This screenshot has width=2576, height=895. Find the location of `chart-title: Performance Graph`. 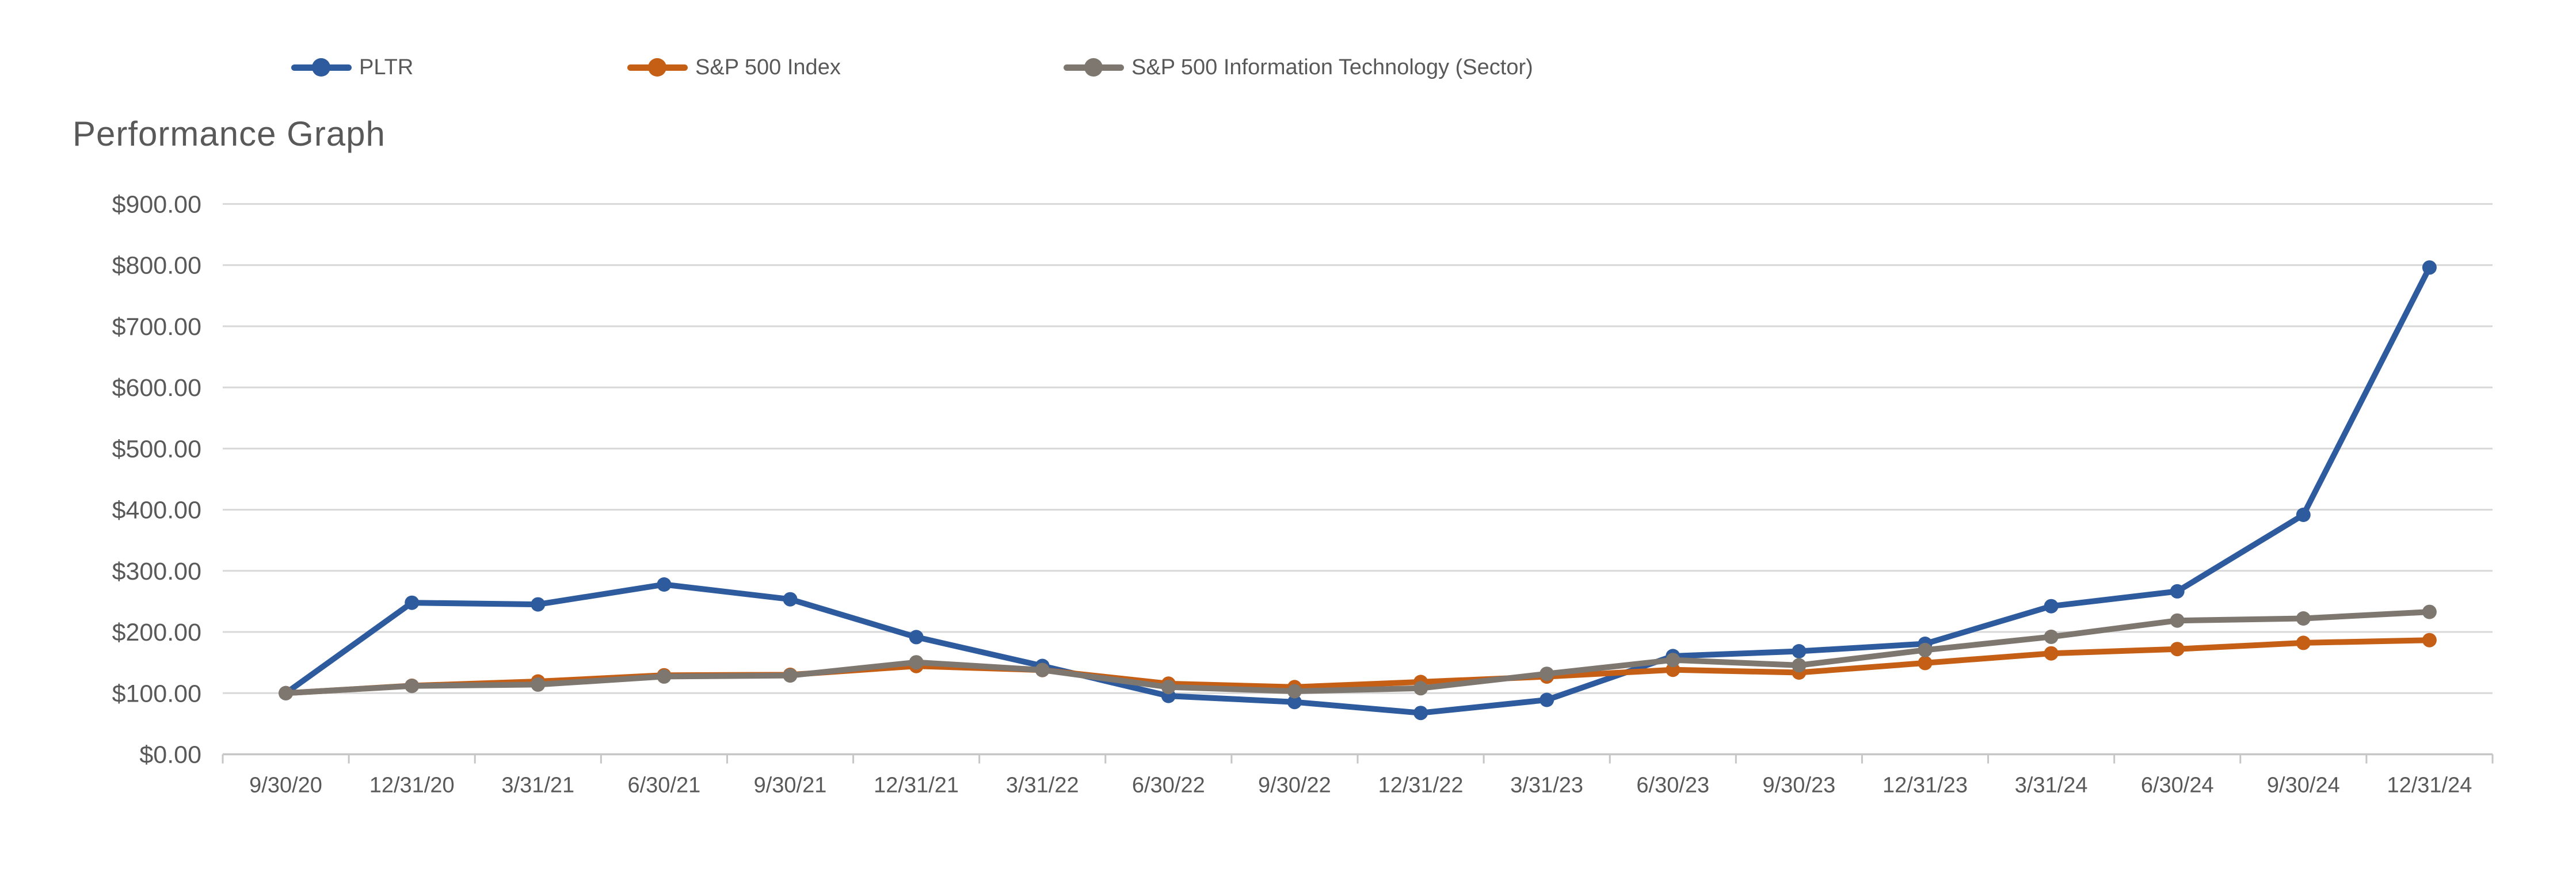

chart-title: Performance Graph is located at coordinates (229, 134).